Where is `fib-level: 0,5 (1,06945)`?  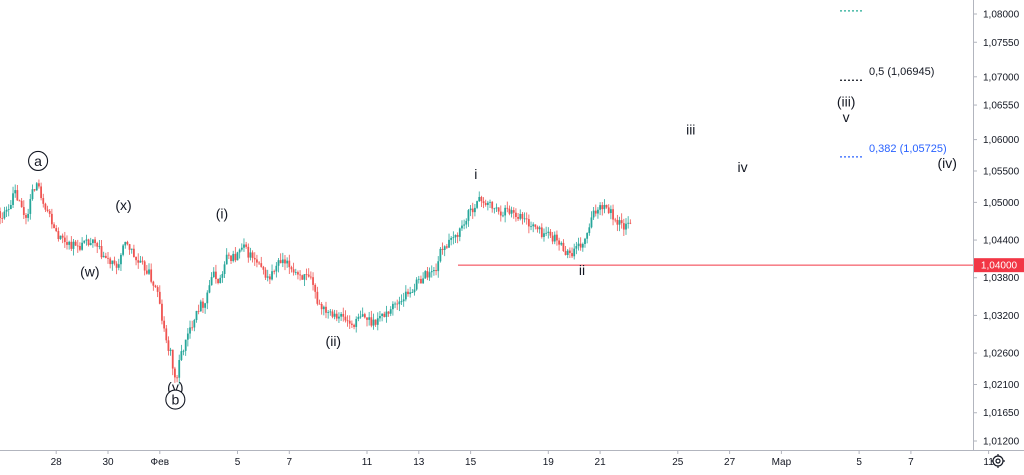
fib-level: 0,5 (1,06945) is located at coordinates (887, 73).